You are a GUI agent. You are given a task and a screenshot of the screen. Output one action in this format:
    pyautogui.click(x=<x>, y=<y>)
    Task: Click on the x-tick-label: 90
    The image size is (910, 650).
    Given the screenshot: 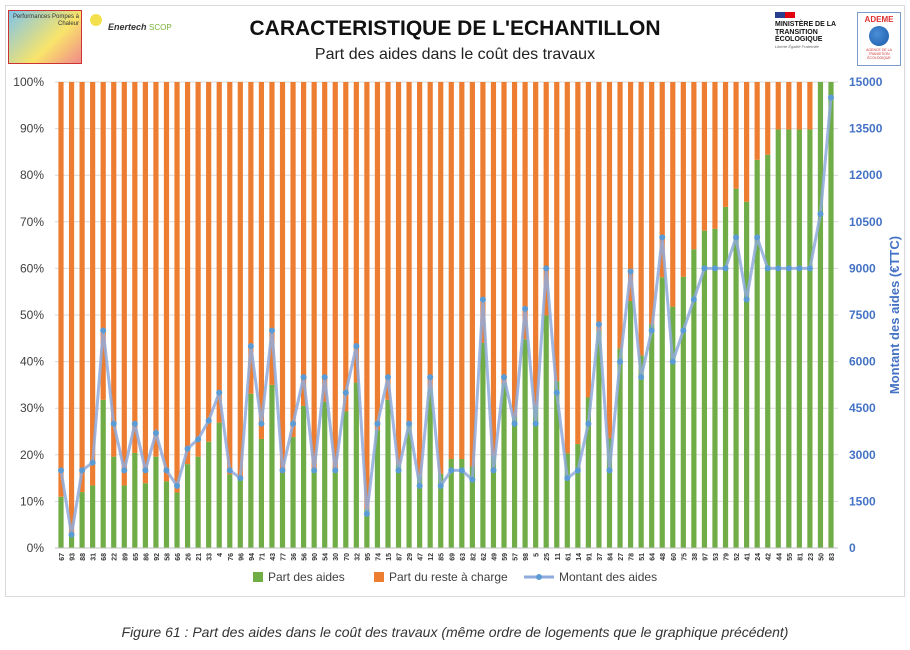 What is the action you would take?
    pyautogui.click(x=315, y=557)
    